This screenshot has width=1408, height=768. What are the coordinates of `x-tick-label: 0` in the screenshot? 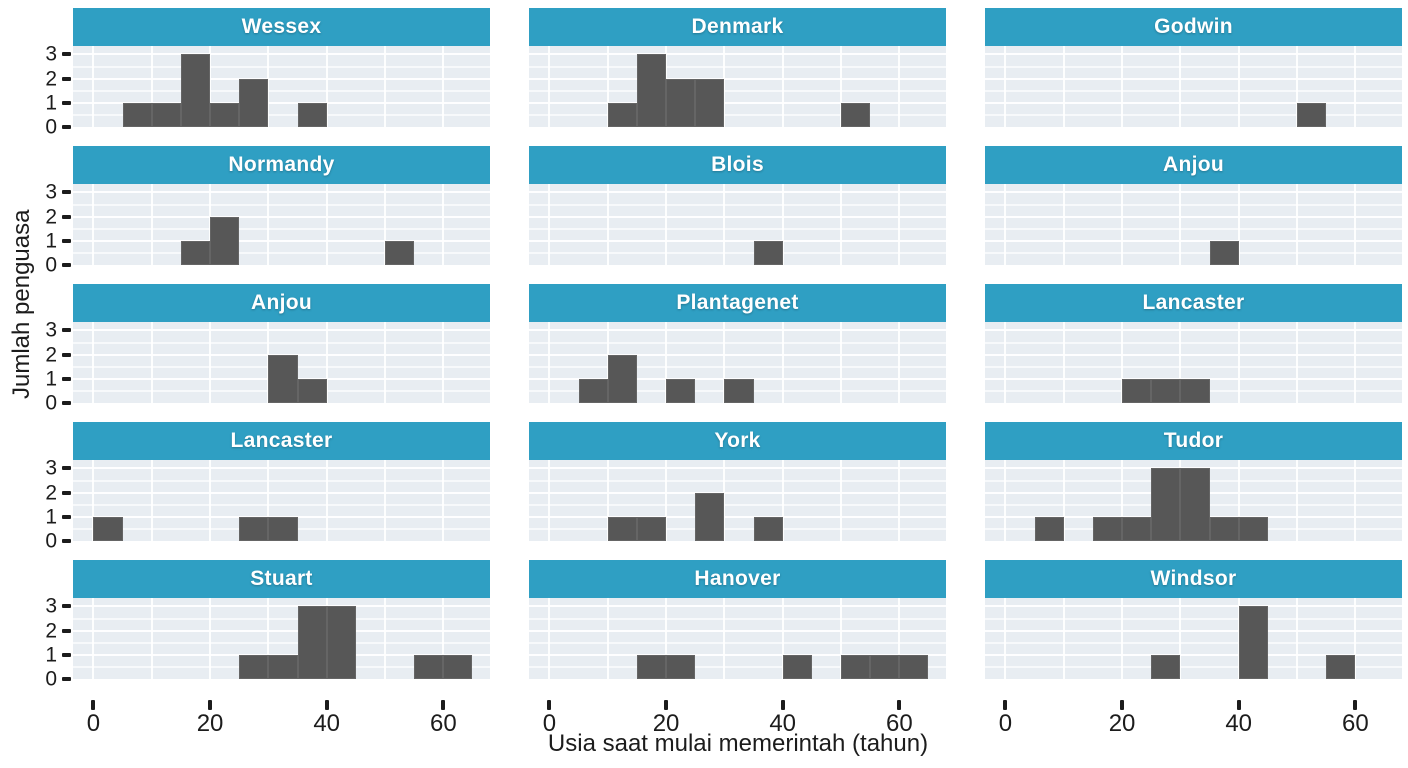 It's located at (93, 723).